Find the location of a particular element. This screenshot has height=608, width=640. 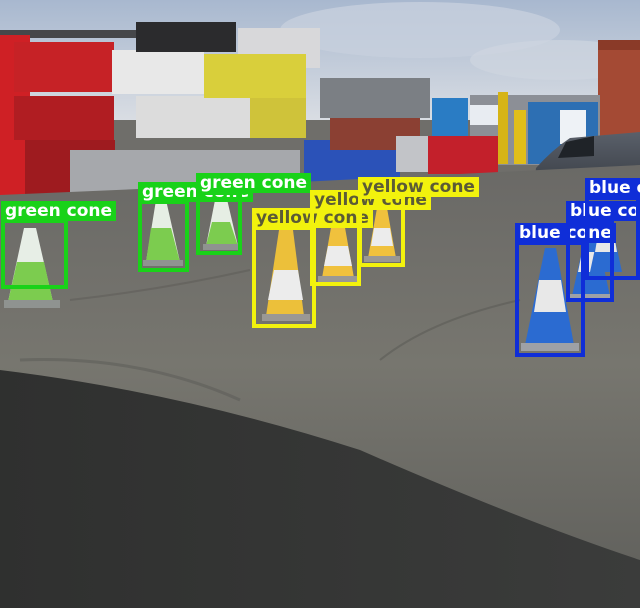

detection-label: yellow cone is located at coordinates (418, 187).